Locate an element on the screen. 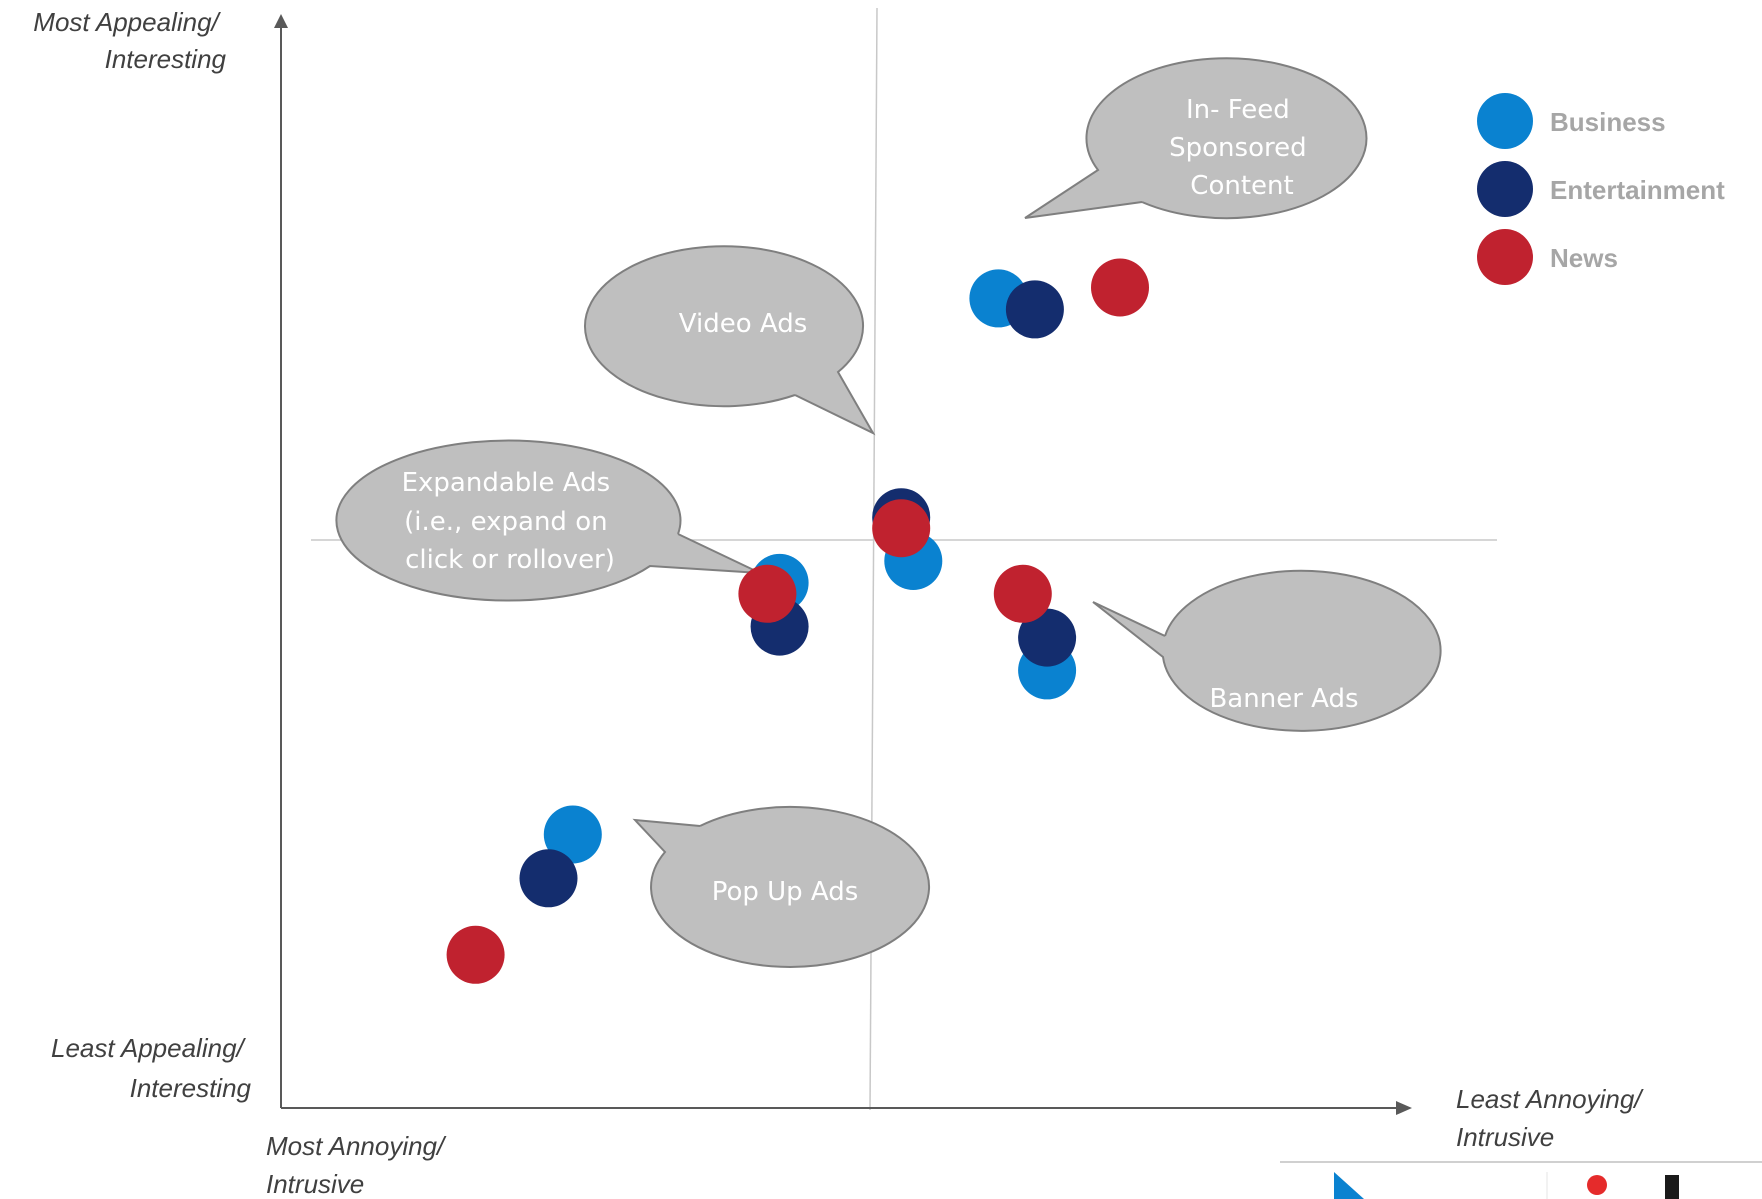 Image resolution: width=1762 pixels, height=1199 pixels. y-axis-arrow-icon is located at coordinates (281, 21).